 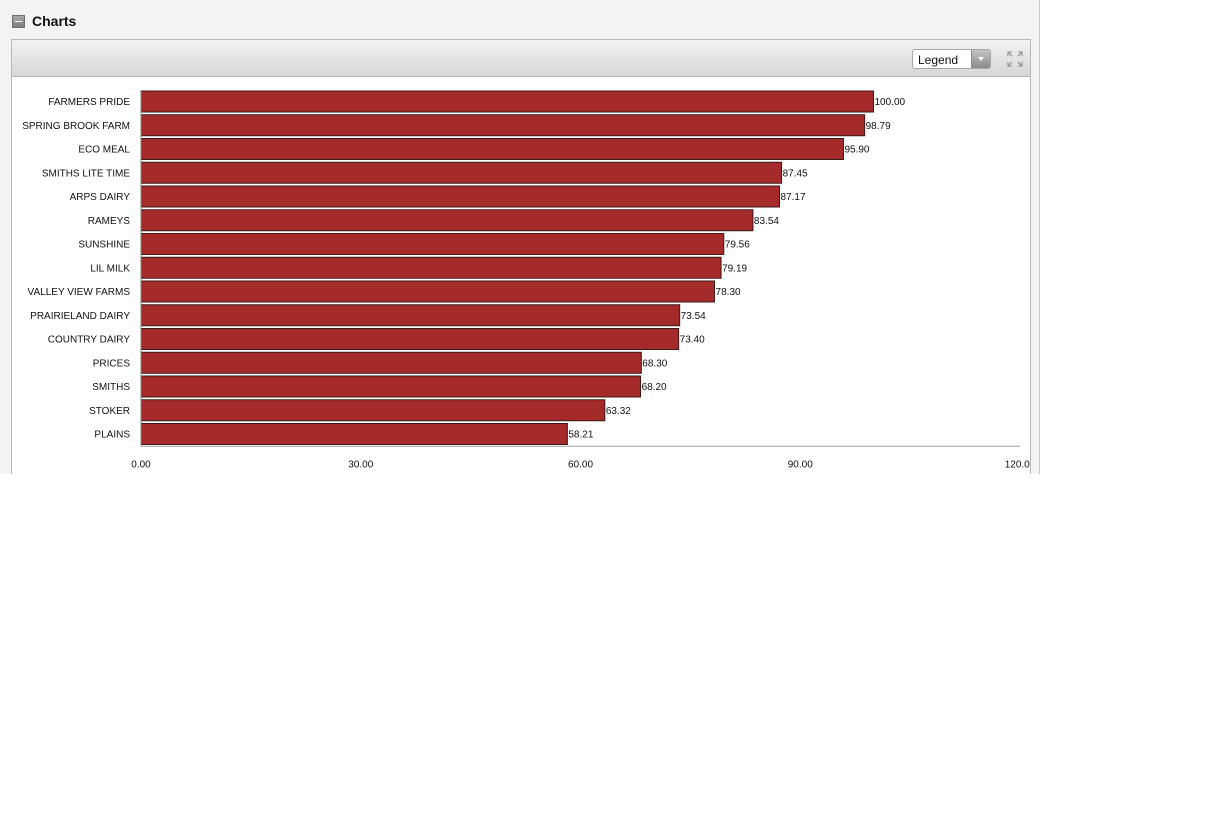 I want to click on data-label: 58.21, so click(x=580, y=435).